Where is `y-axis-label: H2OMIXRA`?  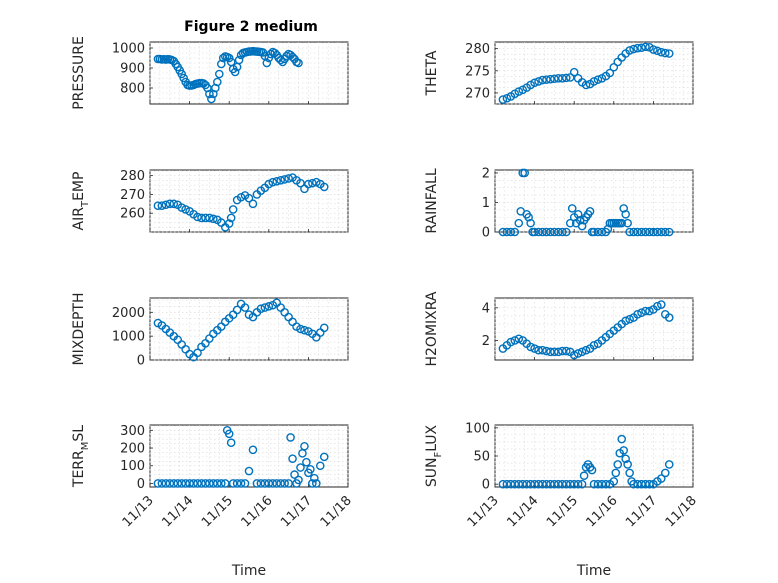 y-axis-label: H2OMIXRA is located at coordinates (432, 328).